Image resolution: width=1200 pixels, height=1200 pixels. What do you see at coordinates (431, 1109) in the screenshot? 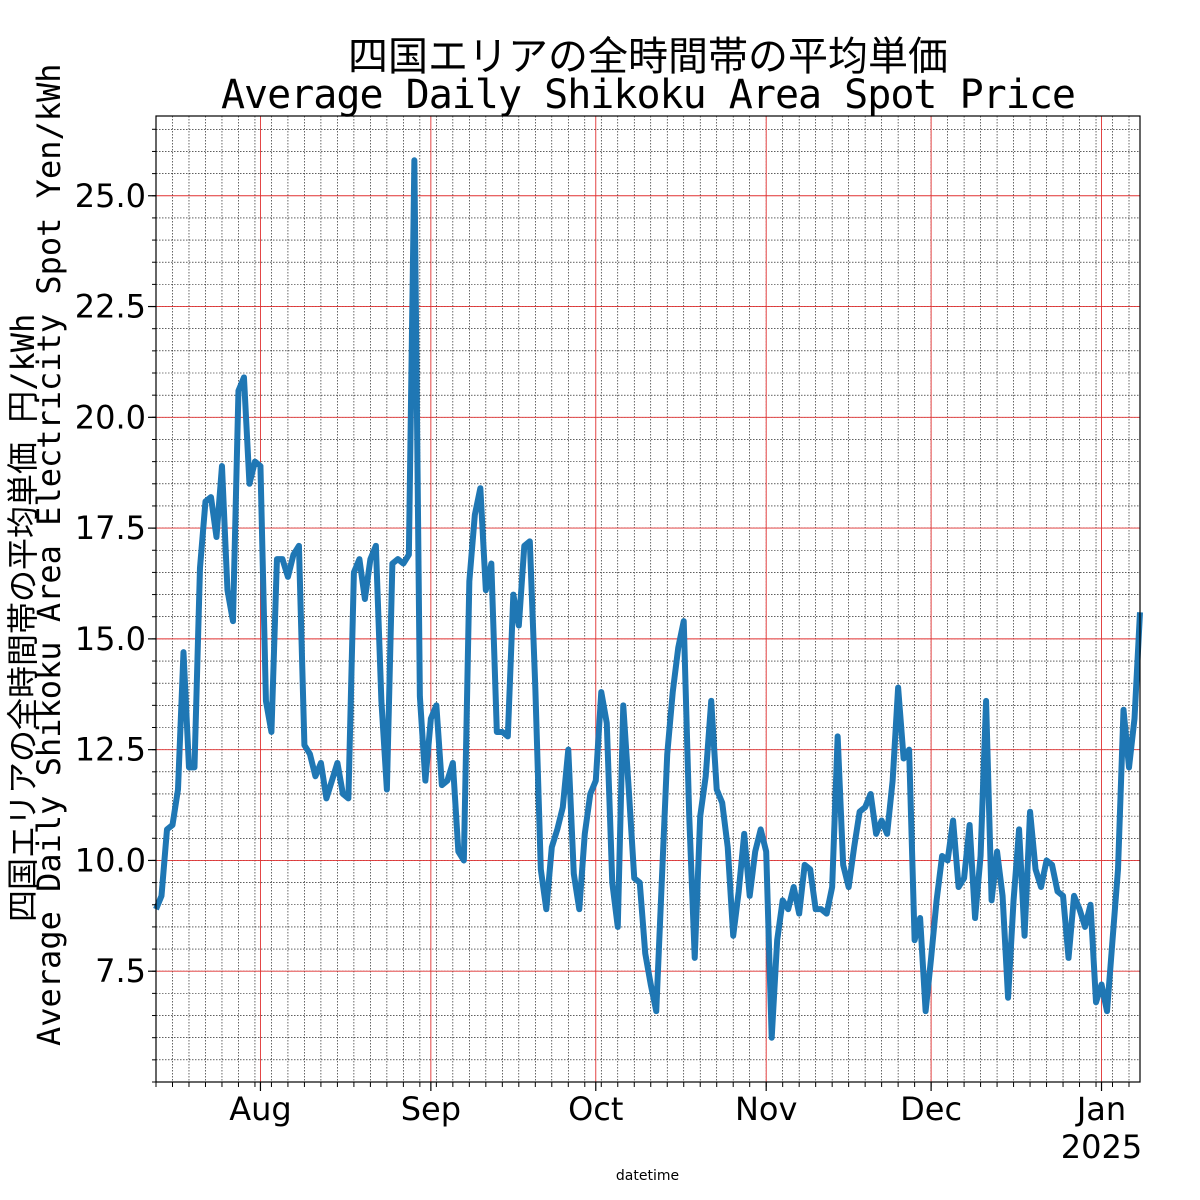
I see `x-tick-label: Sep` at bounding box center [431, 1109].